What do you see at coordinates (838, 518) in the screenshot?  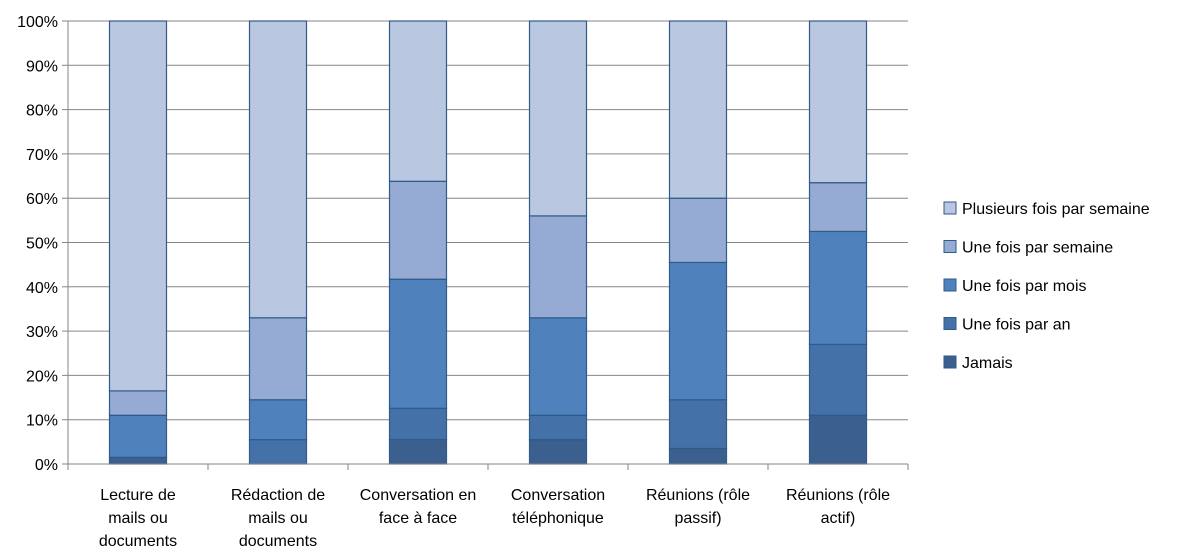 I see `x-tick-label: actif)` at bounding box center [838, 518].